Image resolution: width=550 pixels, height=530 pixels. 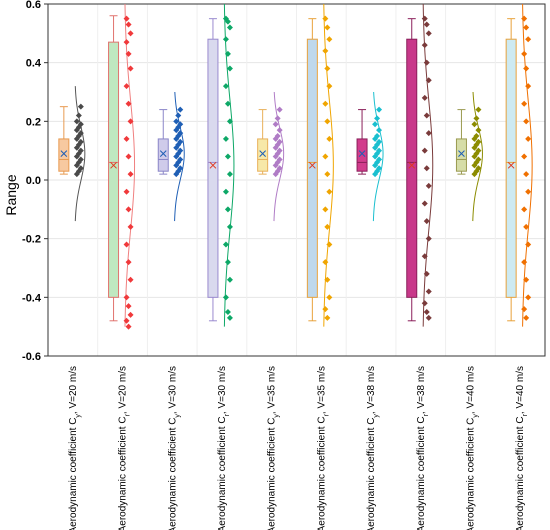 What do you see at coordinates (470, 390) in the screenshot?
I see `category-label-suffix: , V=40 m/s` at bounding box center [470, 390].